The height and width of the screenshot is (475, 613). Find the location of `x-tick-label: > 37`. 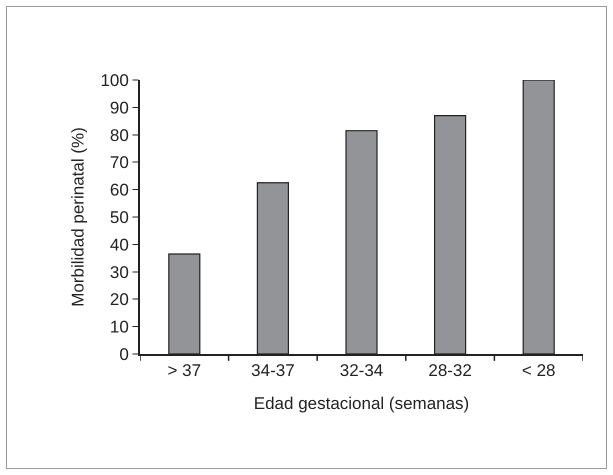

x-tick-label: > 37 is located at coordinates (185, 370).